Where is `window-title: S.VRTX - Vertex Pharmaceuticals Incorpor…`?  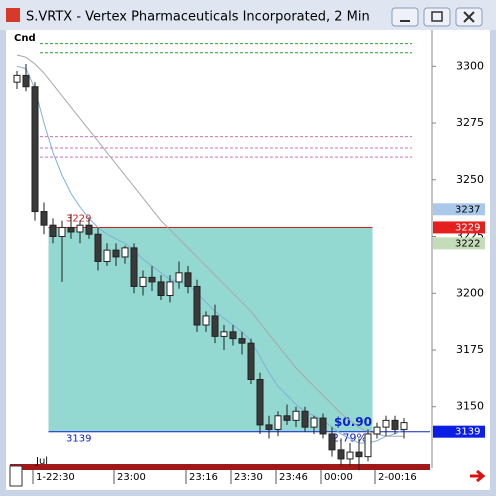
window-title: S.VRTX - Vertex Pharmaceuticals Incorpor… is located at coordinates (198, 17).